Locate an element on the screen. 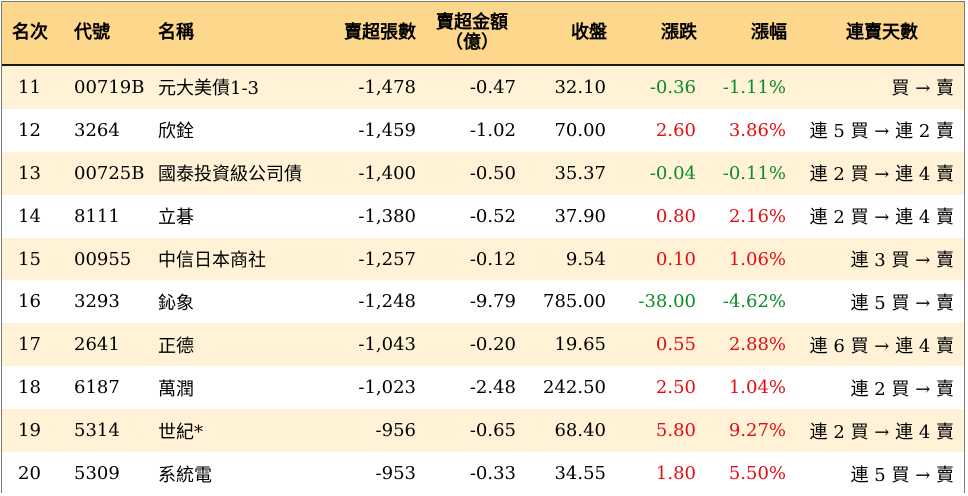  cell-code: 5314 is located at coordinates (97, 431).